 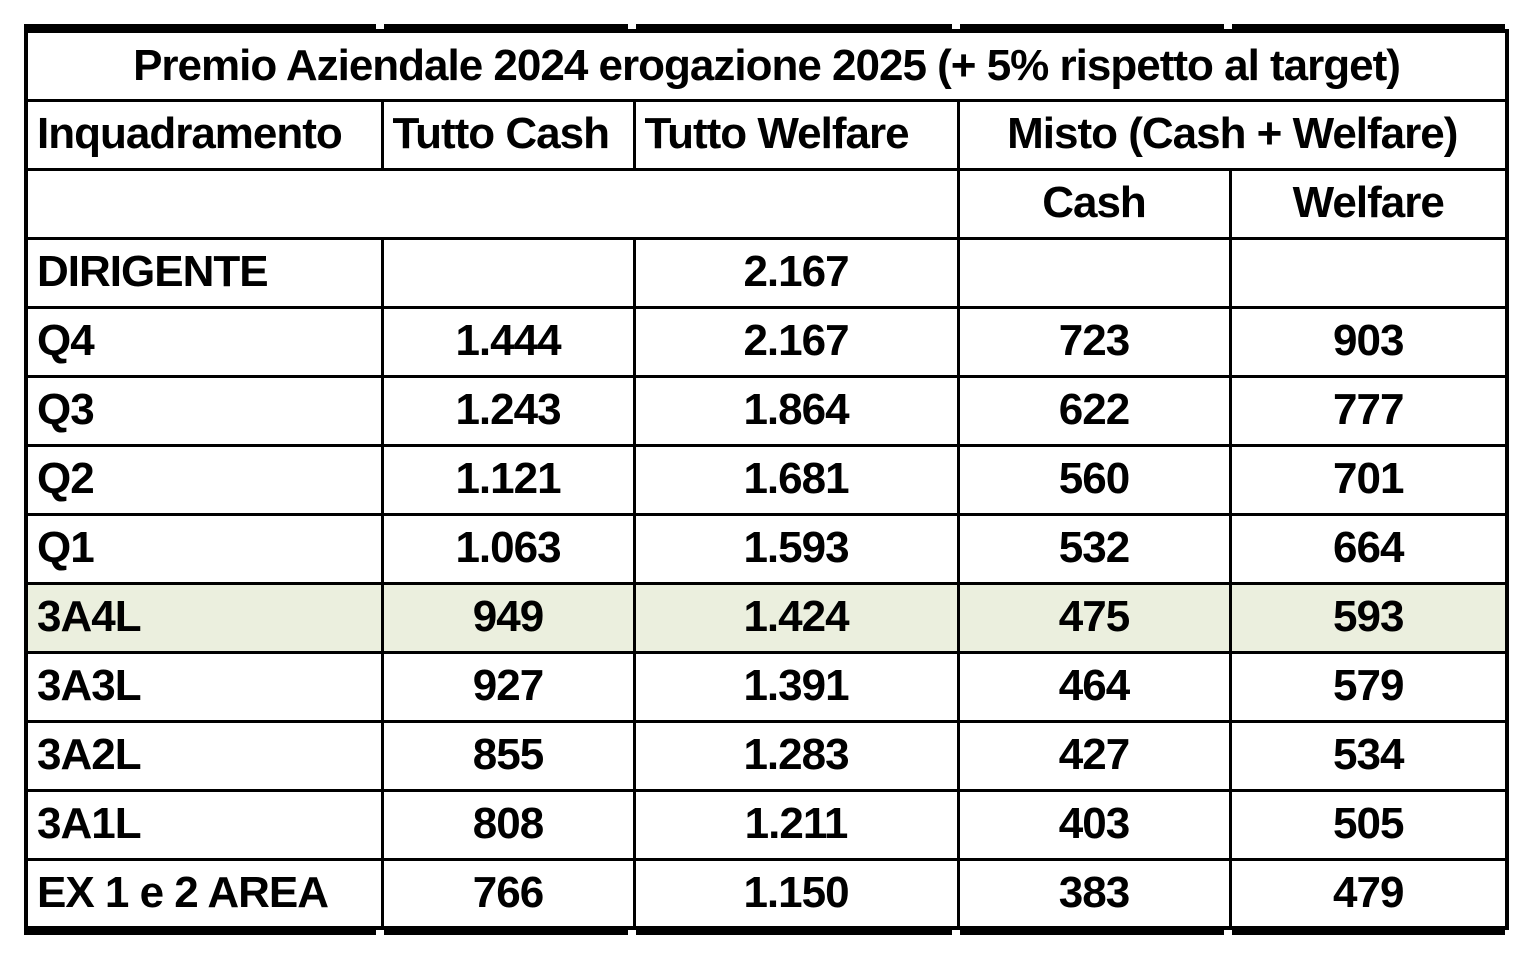 I want to click on table-row: EX 1 e 2 AREA 766 1.150 383 479, so click(x=766, y=893).